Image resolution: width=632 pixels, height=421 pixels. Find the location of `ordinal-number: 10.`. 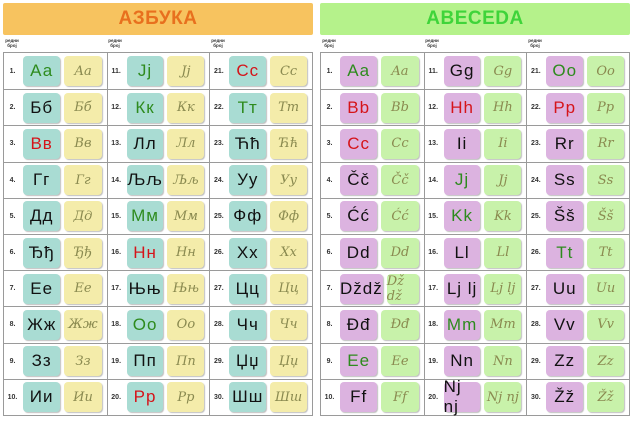

ordinal-number: 10. is located at coordinates (12, 397).